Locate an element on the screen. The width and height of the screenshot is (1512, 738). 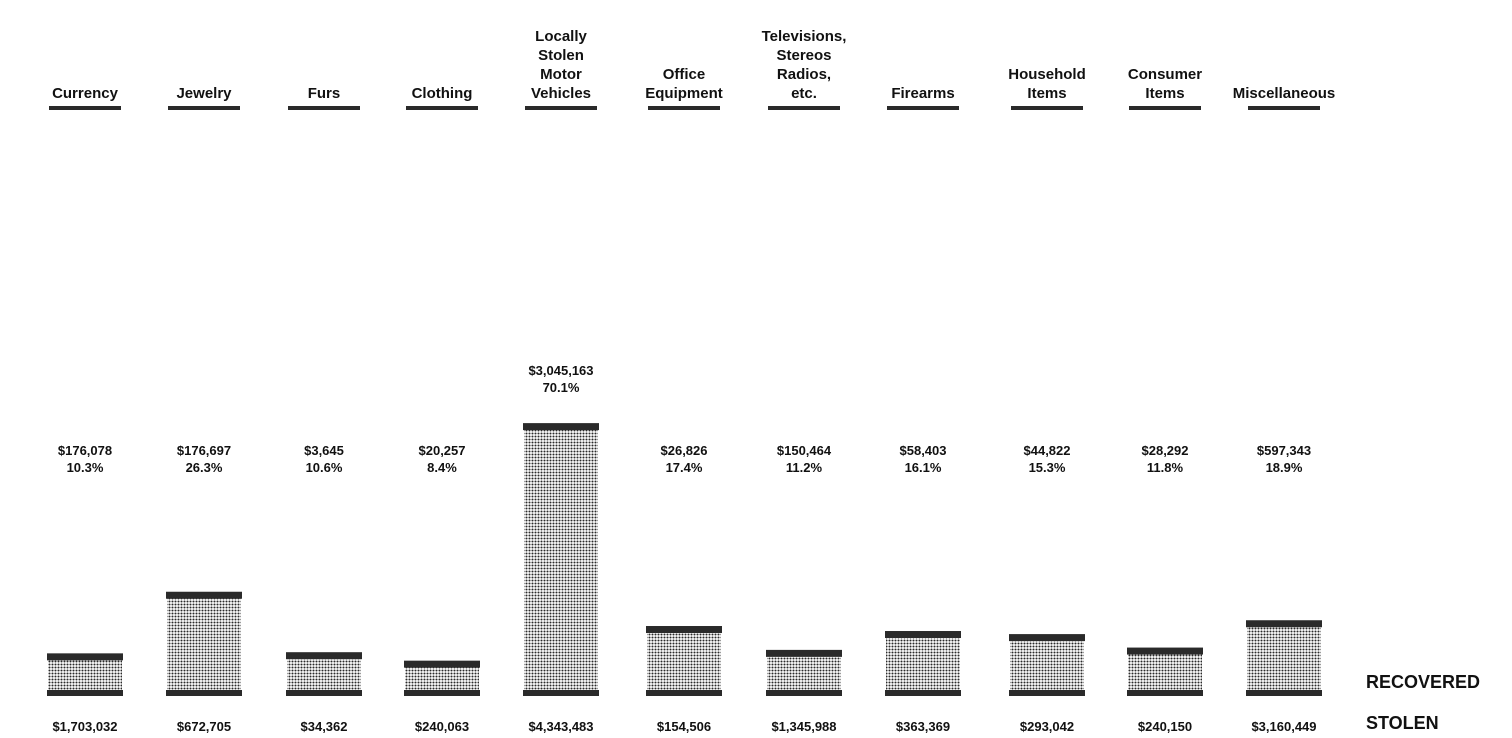
category-label: Clothing is located at coordinates (442, 93).